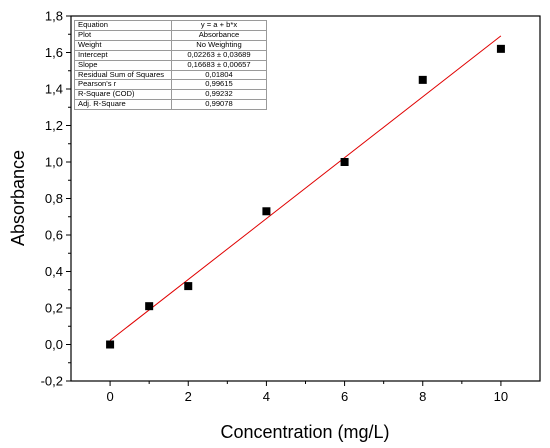 The image size is (550, 448). What do you see at coordinates (123, 25) in the screenshot?
I see `fit-table-key: Equation` at bounding box center [123, 25].